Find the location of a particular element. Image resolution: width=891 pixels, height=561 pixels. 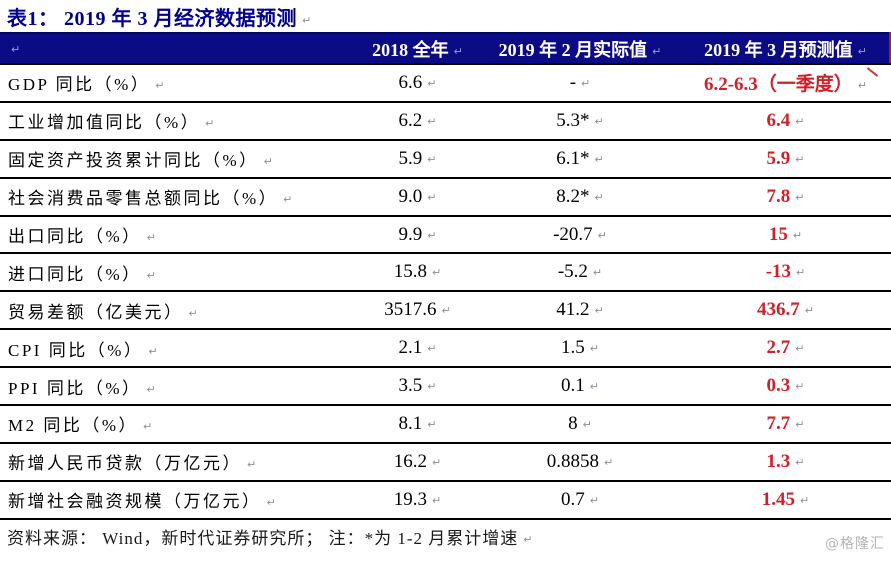

value-2018-full: 9.9 ↵ is located at coordinates (417, 235).